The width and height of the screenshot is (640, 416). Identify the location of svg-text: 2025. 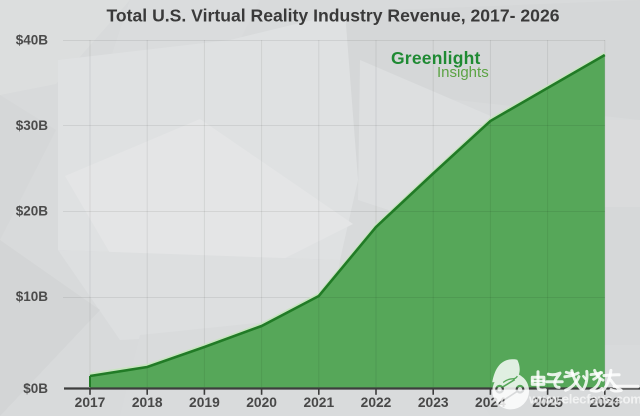
(547, 402).